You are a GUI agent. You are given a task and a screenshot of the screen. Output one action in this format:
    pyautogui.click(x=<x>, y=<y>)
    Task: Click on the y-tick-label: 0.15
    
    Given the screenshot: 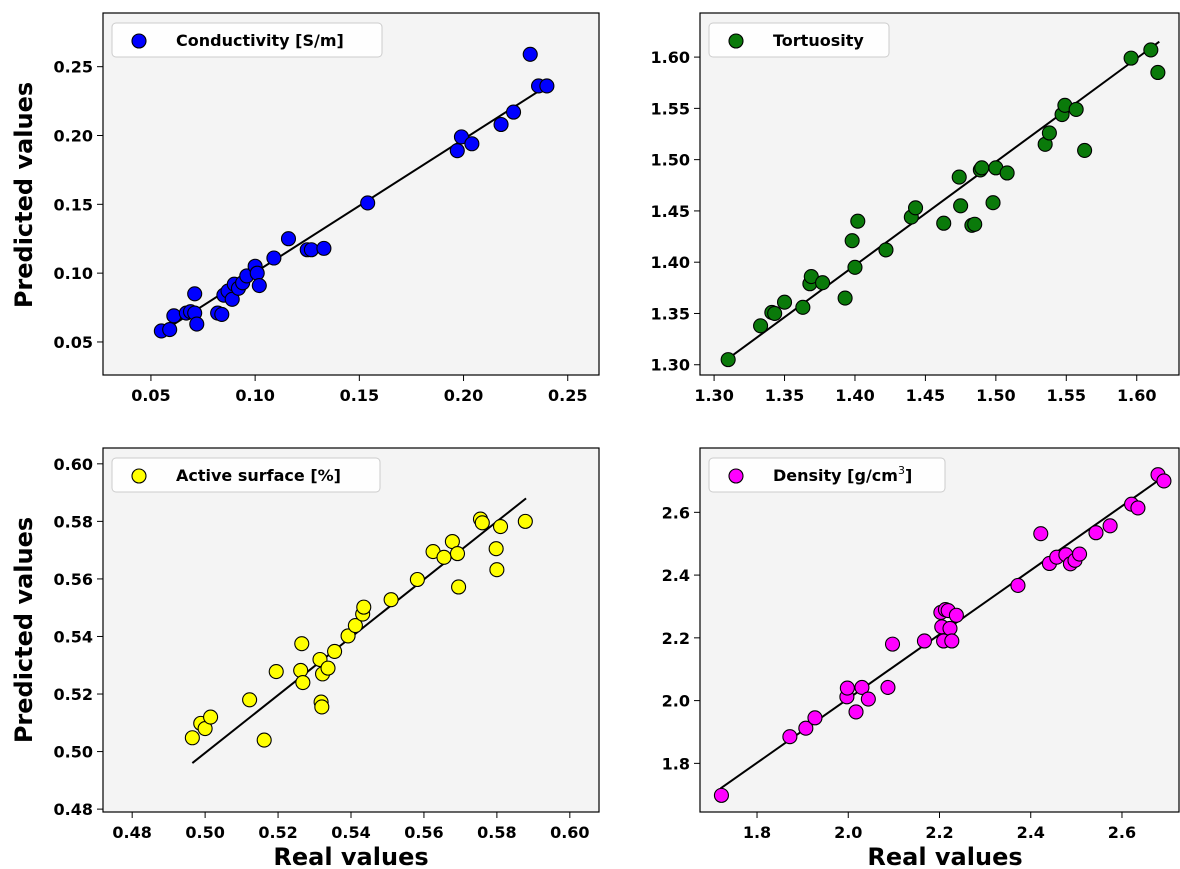 What is the action you would take?
    pyautogui.click(x=73, y=204)
    